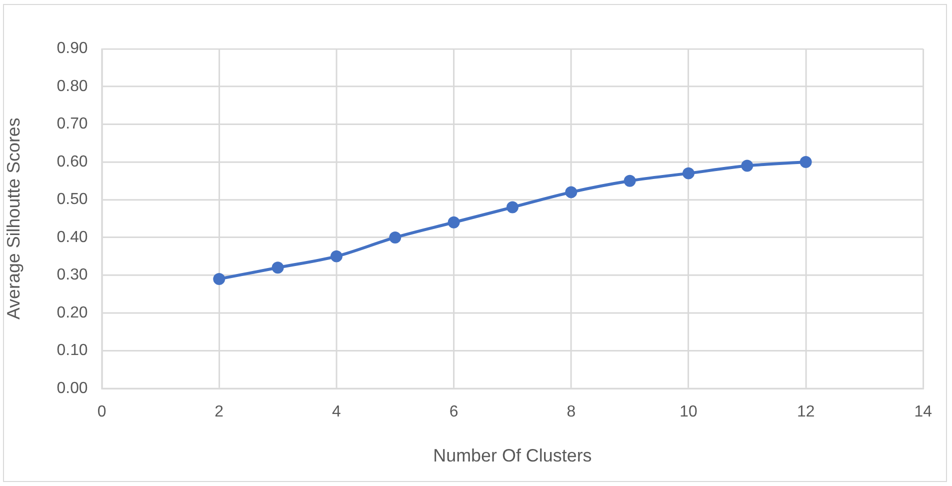 This screenshot has height=486, width=952. What do you see at coordinates (72, 313) in the screenshot?
I see `y-tick-label: 0.20` at bounding box center [72, 313].